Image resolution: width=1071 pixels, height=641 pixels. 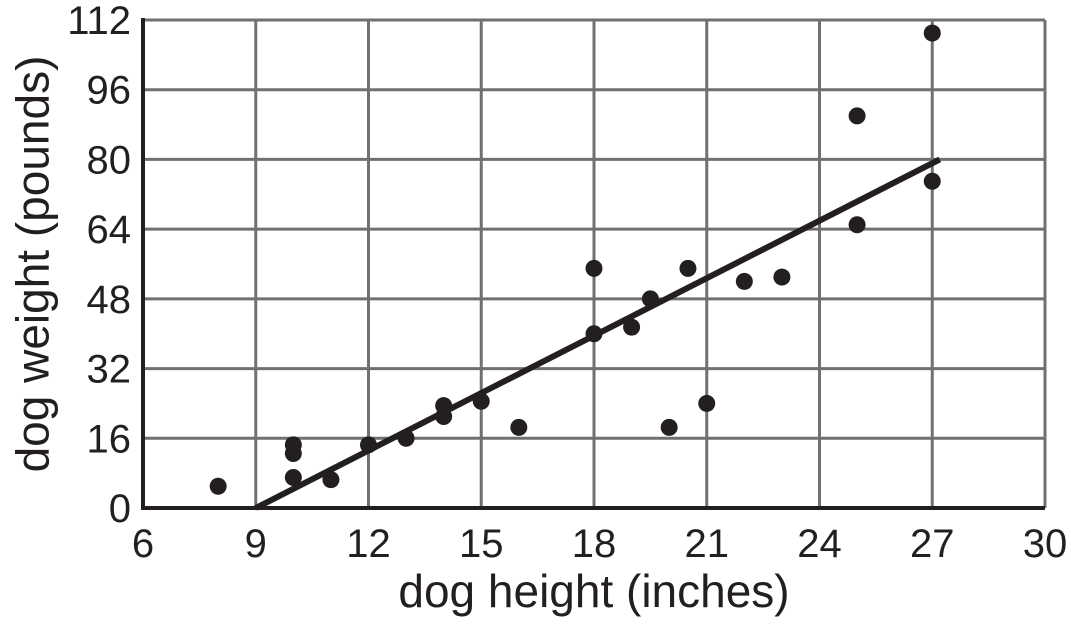 What do you see at coordinates (256, 544) in the screenshot?
I see `x-tick-label: 9` at bounding box center [256, 544].